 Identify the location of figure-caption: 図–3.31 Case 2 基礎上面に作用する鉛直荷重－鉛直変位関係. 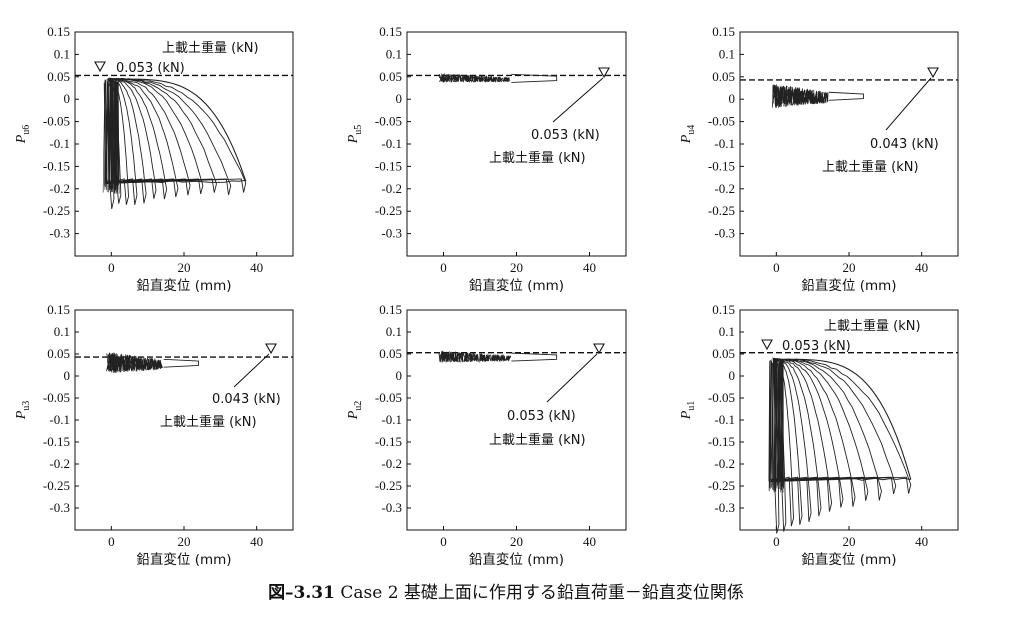
(506, 590).